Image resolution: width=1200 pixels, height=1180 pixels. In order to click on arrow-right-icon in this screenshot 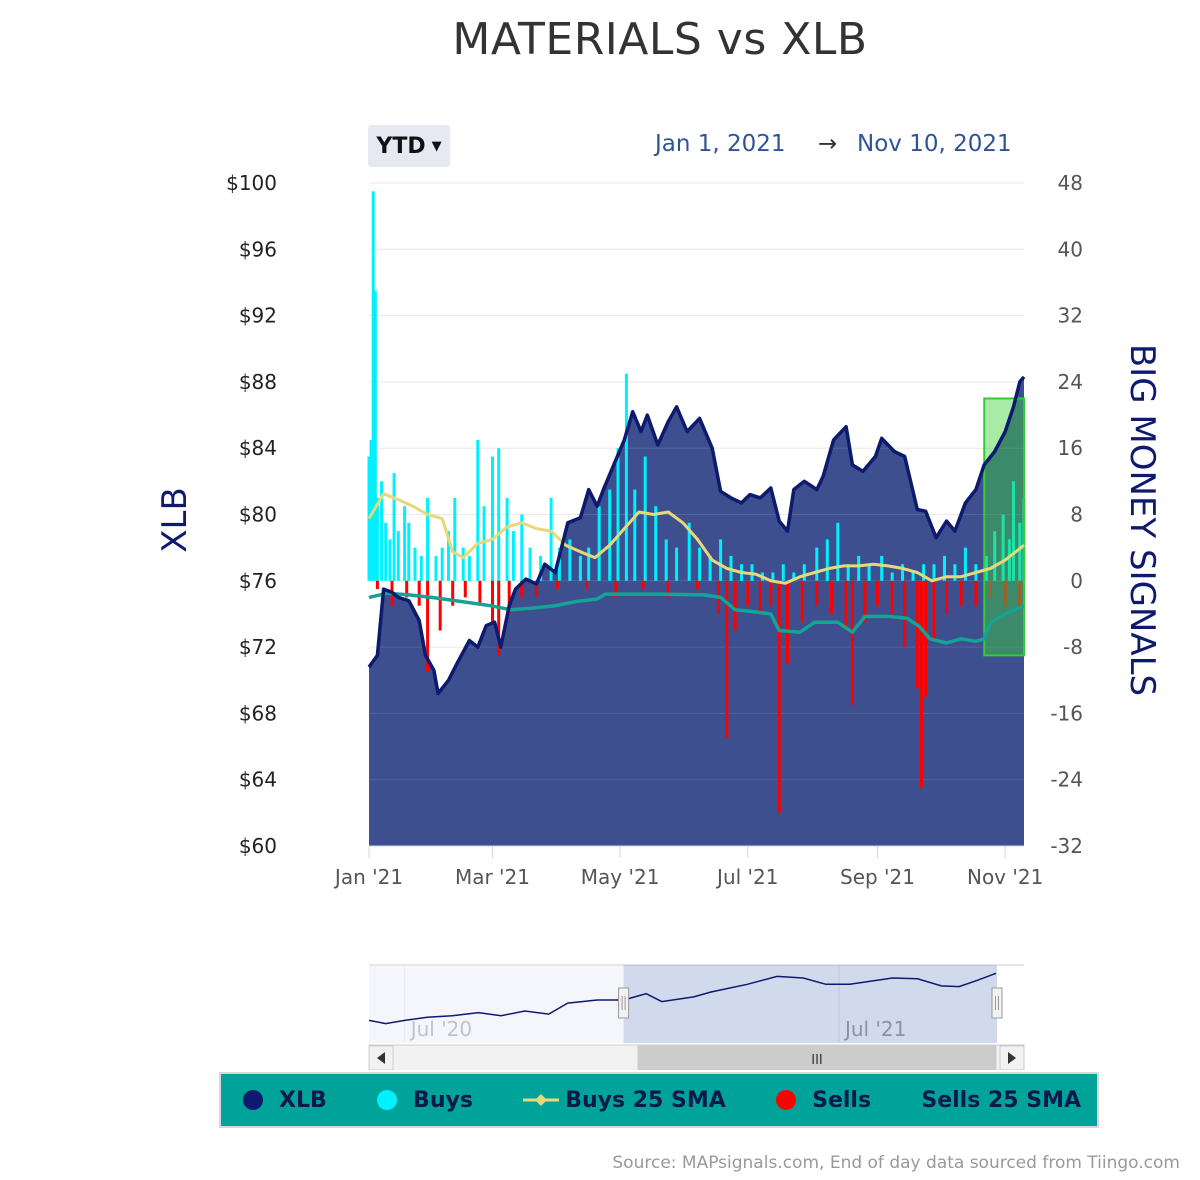, I will do `click(1012, 1058)`.